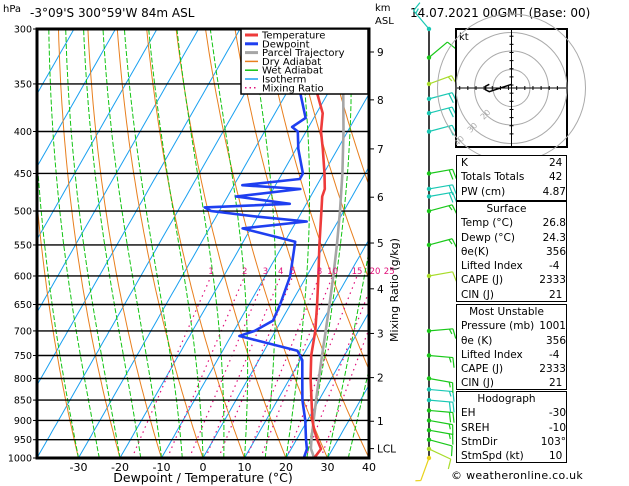 This screenshot has height=486, width=629. I want to click on surface-title: Surface, so click(506, 209).